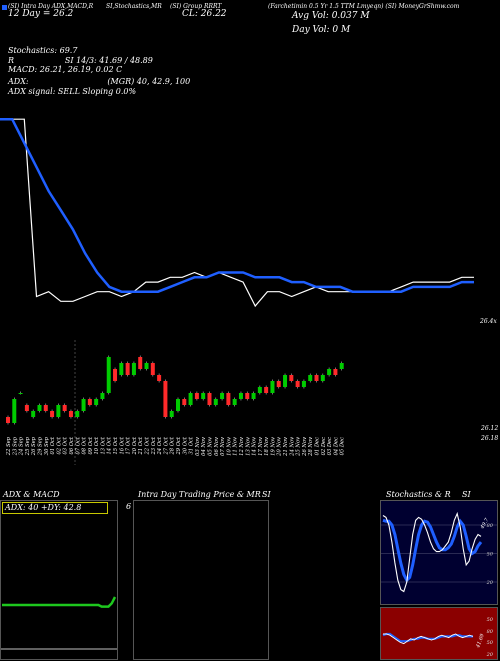 The width and height of the screenshot is (500, 661). Describe the element at coordinates (223, 446) in the screenshot. I see `date-label: 07 Nov` at that location.